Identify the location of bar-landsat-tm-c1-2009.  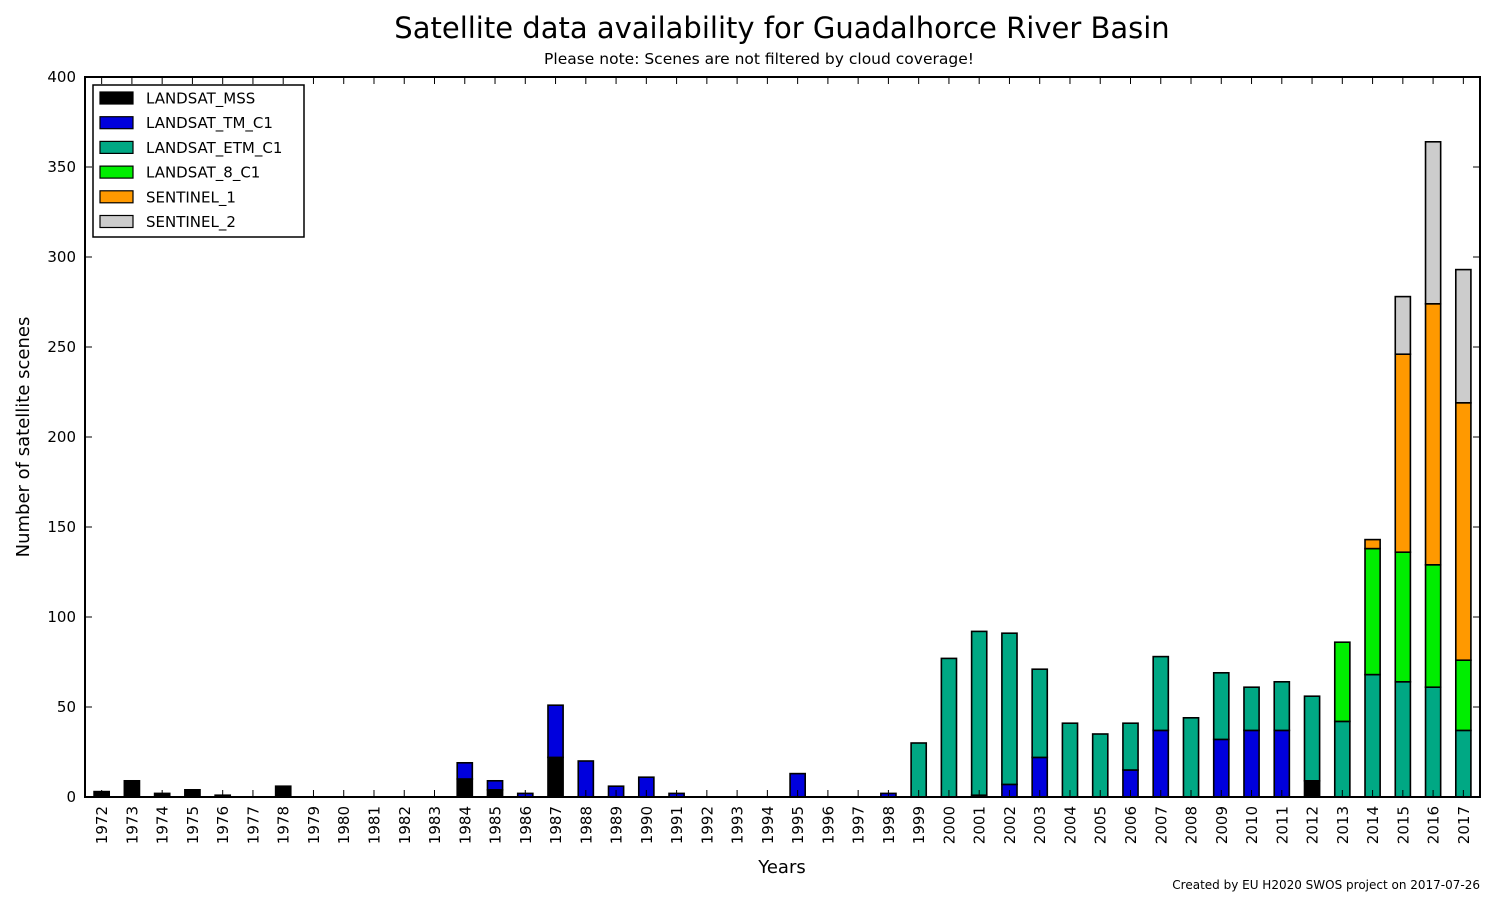
(1221, 768).